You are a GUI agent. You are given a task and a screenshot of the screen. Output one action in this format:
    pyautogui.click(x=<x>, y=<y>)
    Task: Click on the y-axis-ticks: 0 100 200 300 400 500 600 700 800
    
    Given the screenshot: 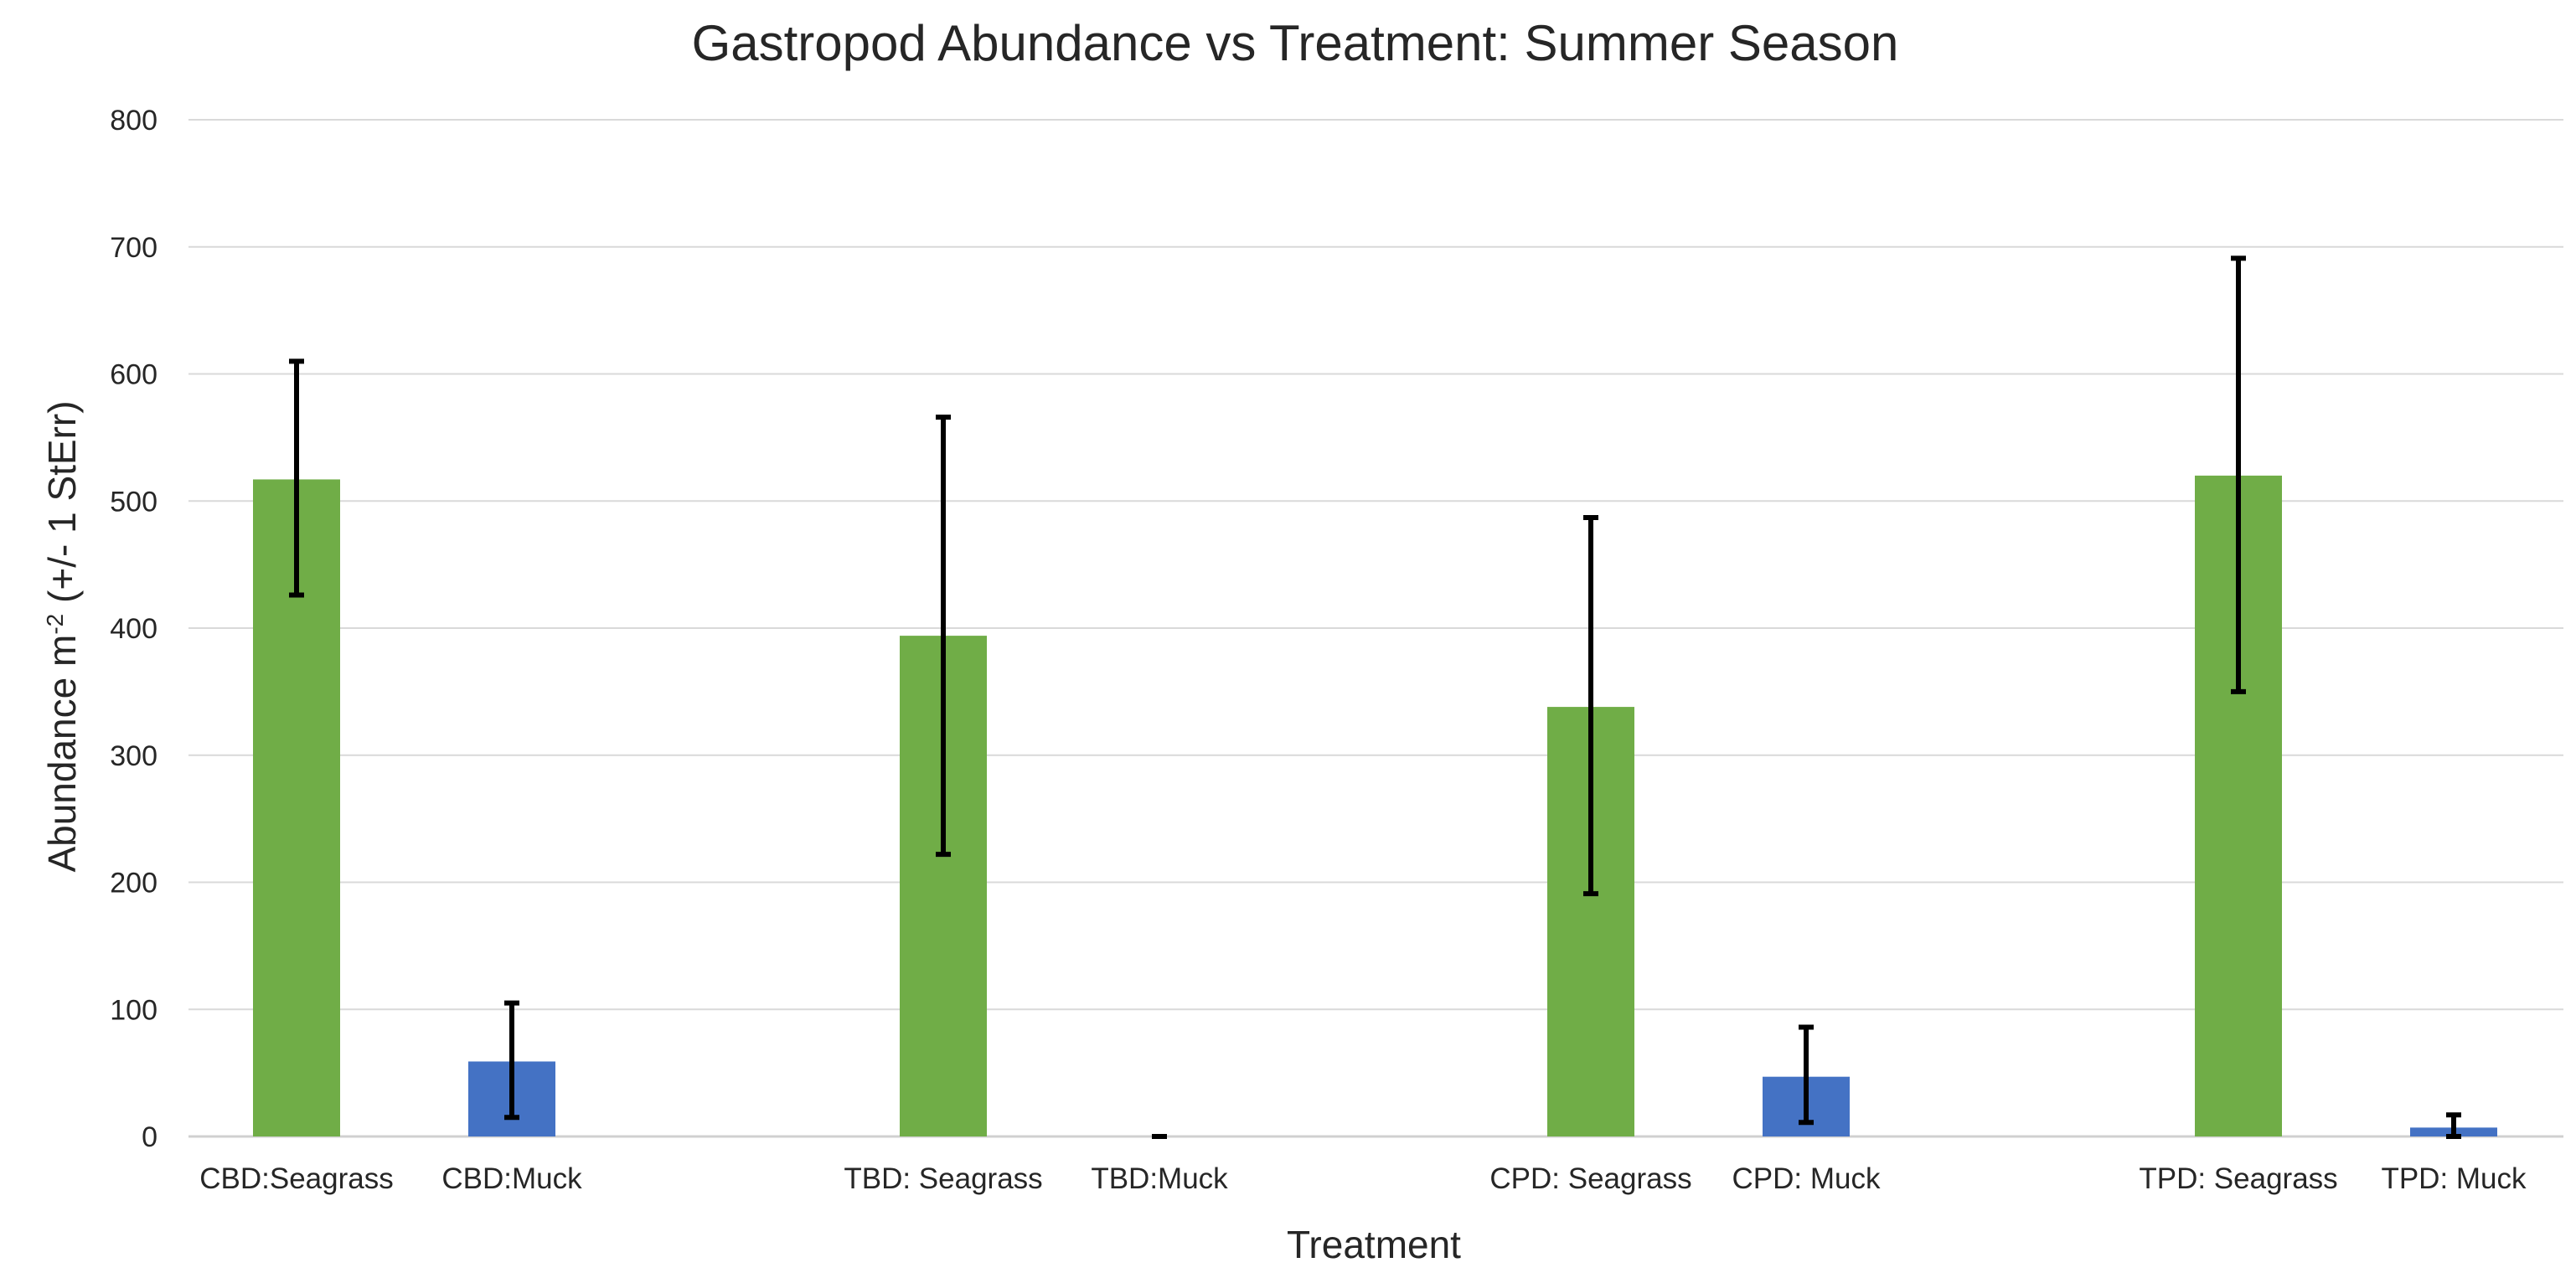 What is the action you would take?
    pyautogui.click(x=133, y=629)
    